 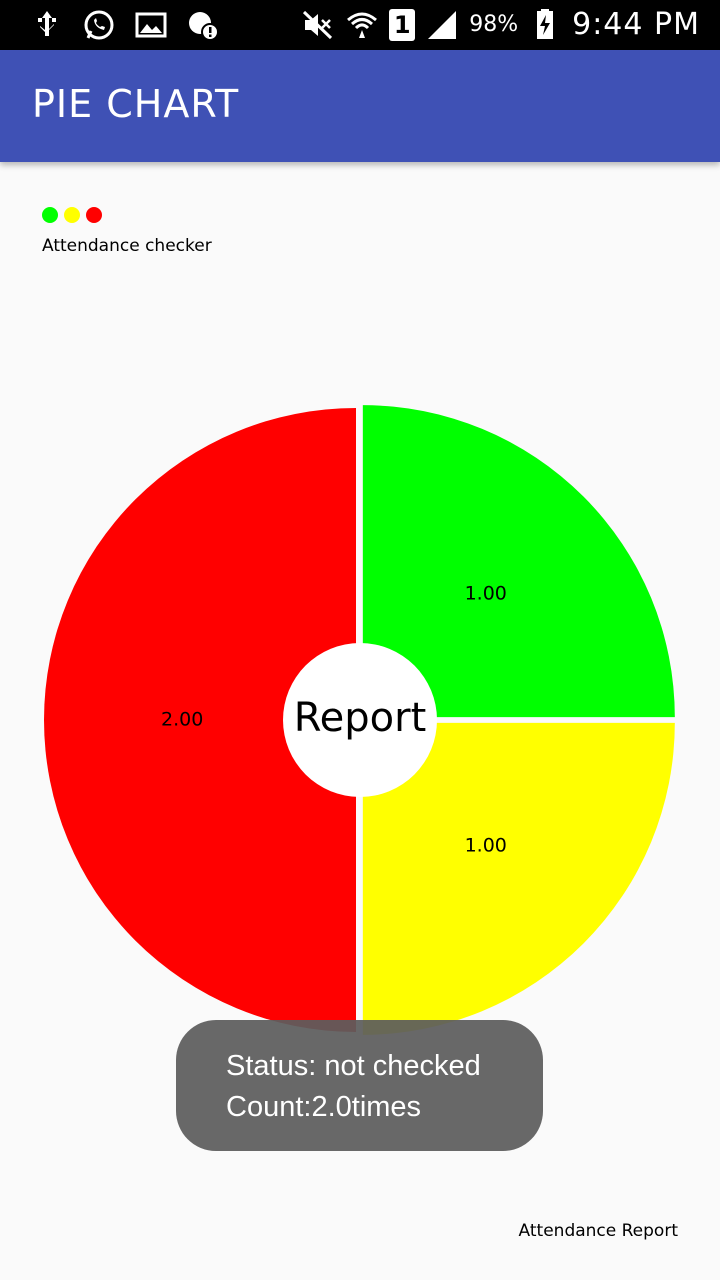 What do you see at coordinates (47, 25) in the screenshot?
I see `usb-icon` at bounding box center [47, 25].